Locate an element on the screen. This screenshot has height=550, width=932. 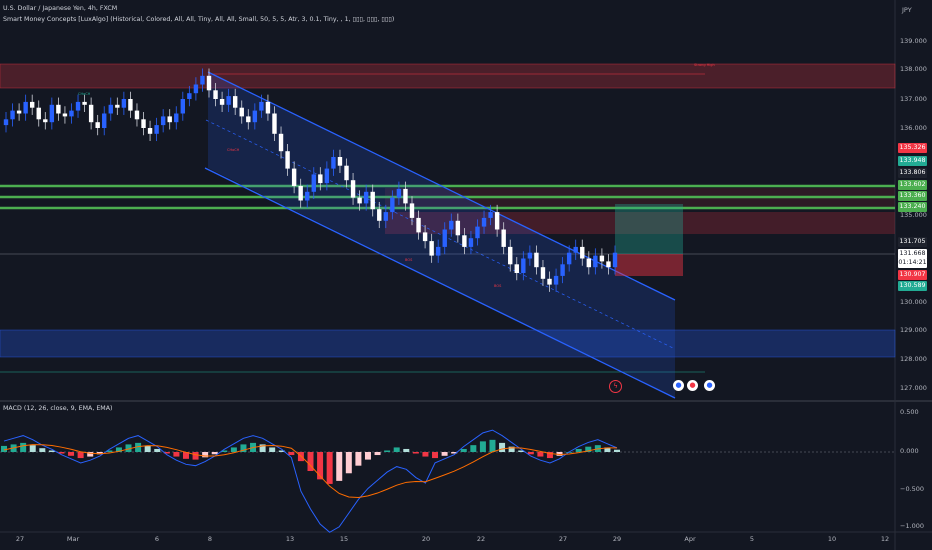
price-tick: 135.000 is located at coordinates (913, 215).